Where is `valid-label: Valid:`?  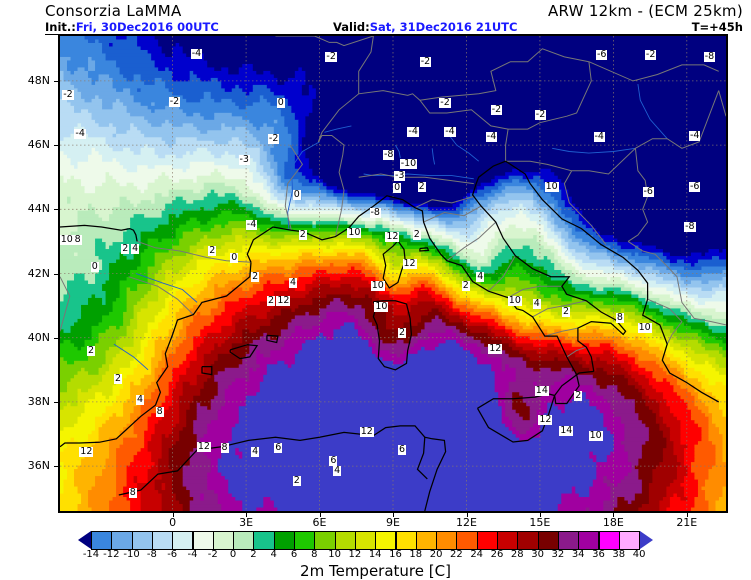
valid-label: Valid: is located at coordinates (351, 27).